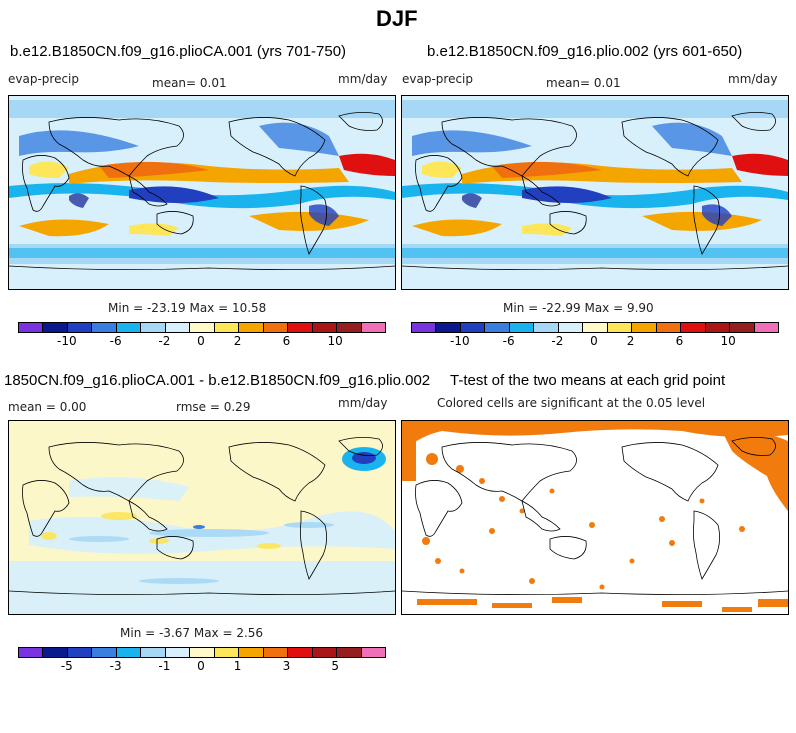  I want to click on panel-3-units-label: mm/day, so click(363, 403).